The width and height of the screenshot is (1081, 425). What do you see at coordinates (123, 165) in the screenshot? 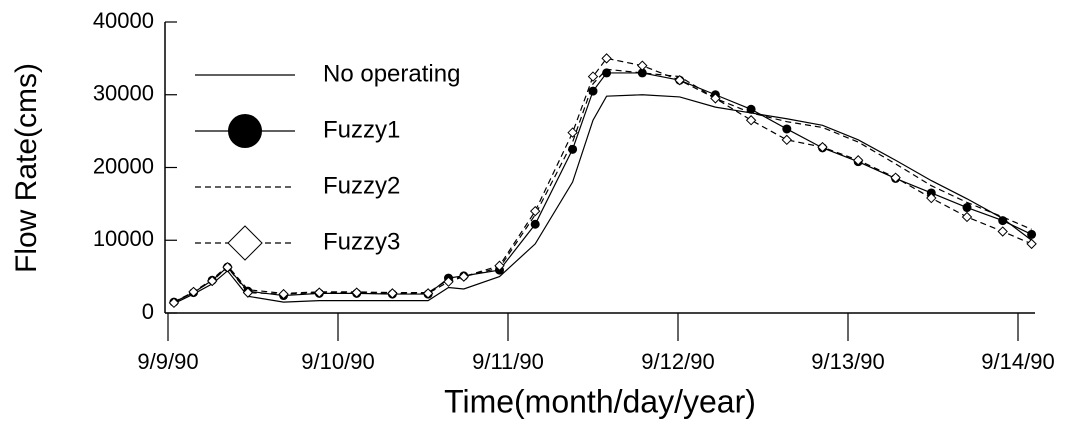
I see `y-tick-label: 20000` at bounding box center [123, 165].